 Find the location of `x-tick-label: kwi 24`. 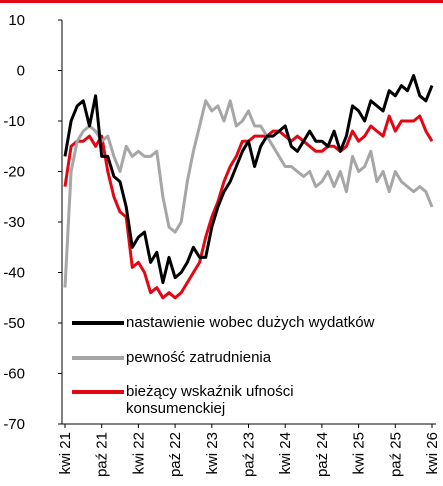

x-tick-label: kwi 24 is located at coordinates (285, 453).